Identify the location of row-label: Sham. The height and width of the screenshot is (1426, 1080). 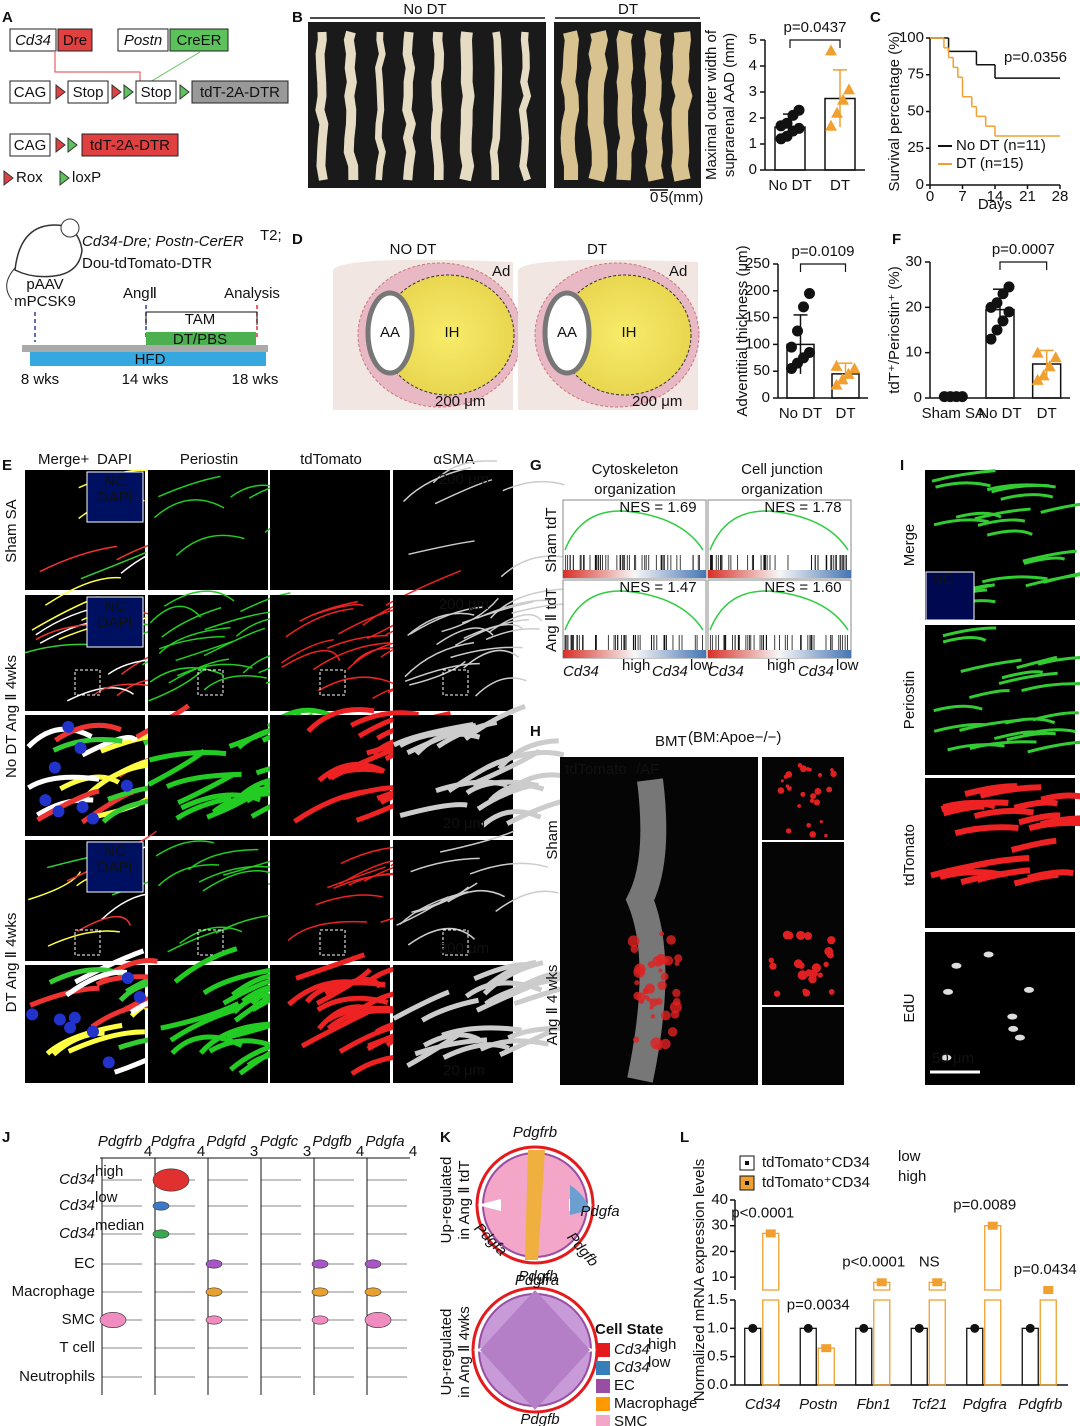
(552, 839).